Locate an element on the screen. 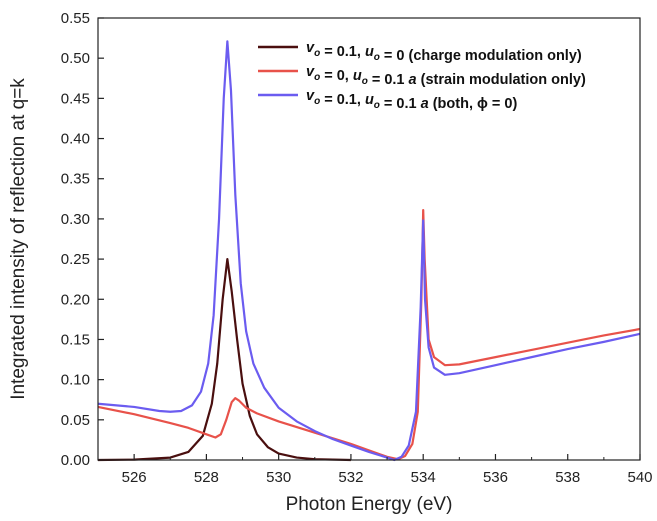 Image resolution: width=657 pixels, height=521 pixels. x-tick-label: 530 is located at coordinates (278, 477).